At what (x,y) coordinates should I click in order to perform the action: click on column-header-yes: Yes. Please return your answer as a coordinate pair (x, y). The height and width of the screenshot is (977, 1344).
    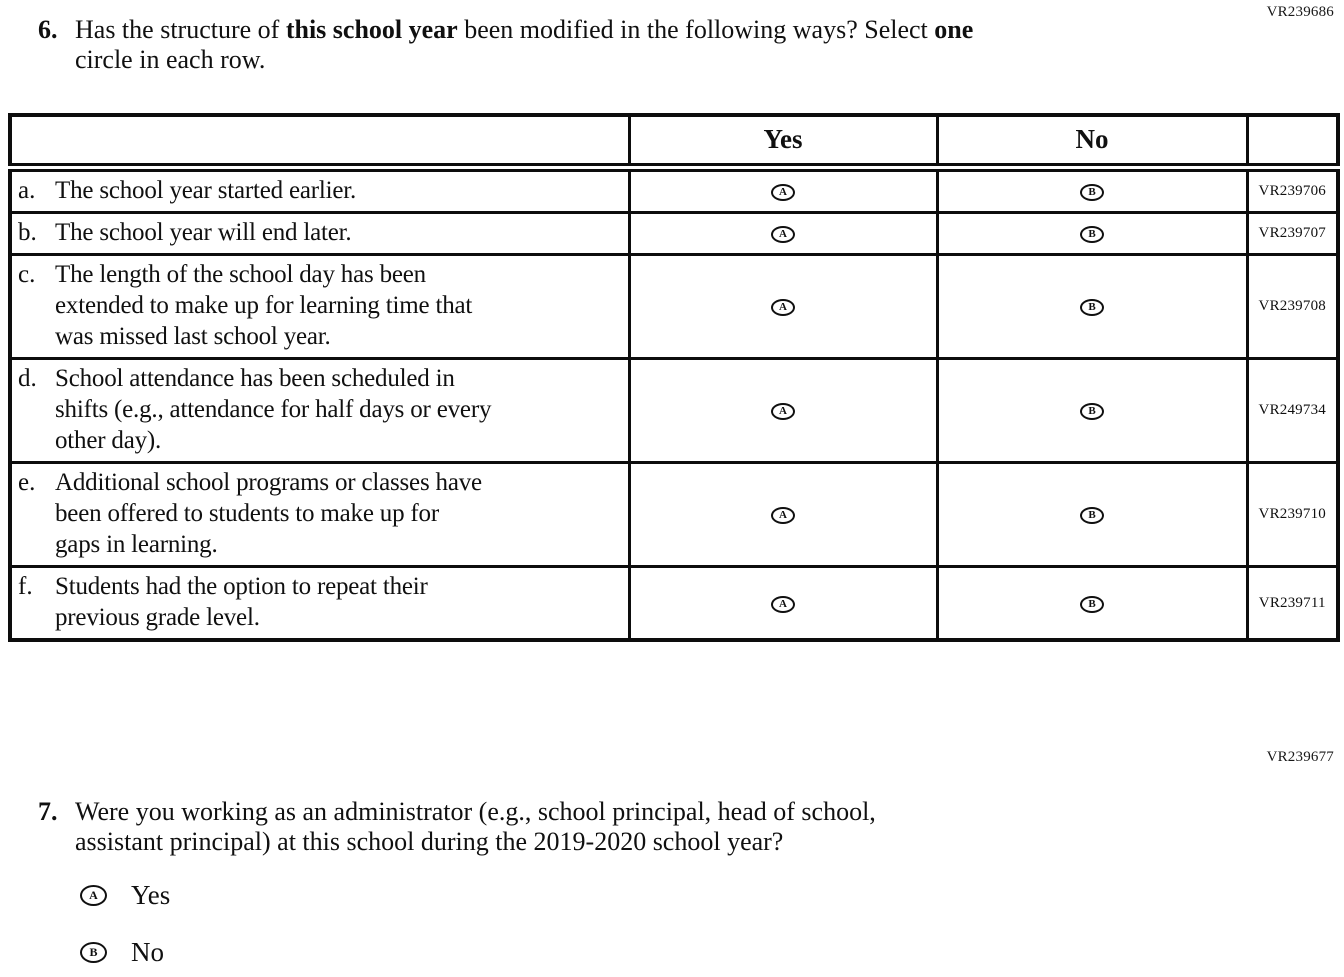
    Looking at the image, I should click on (783, 142).